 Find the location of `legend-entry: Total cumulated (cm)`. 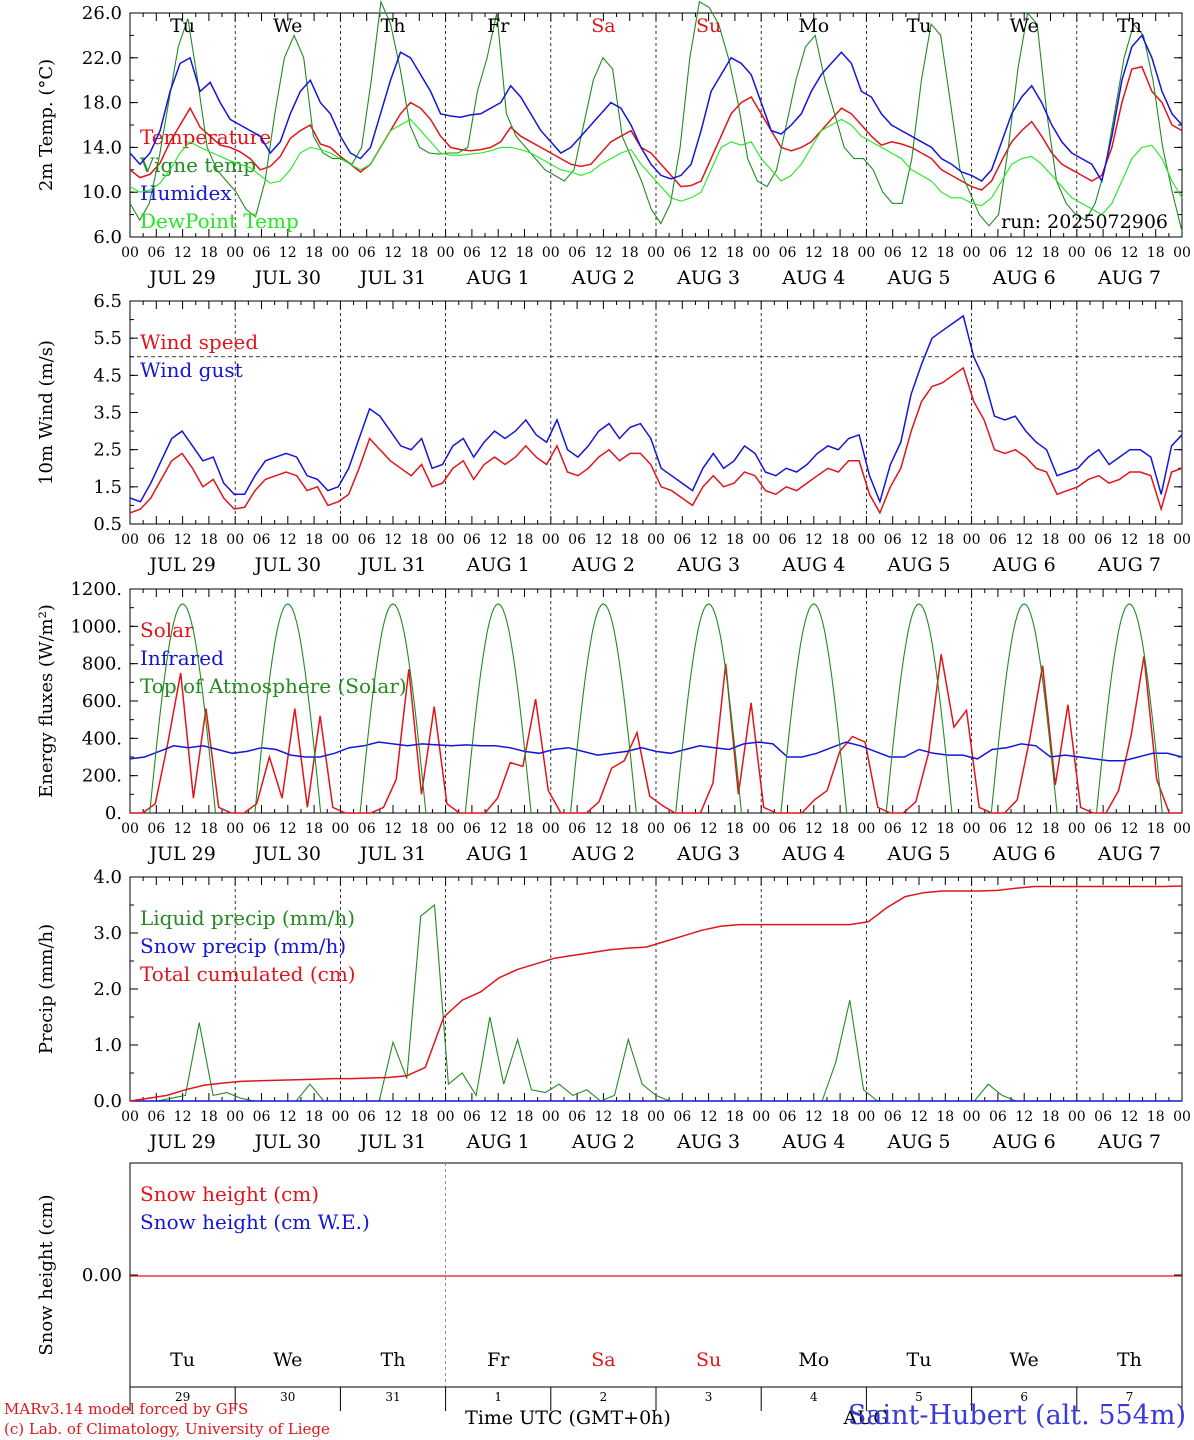

legend-entry: Total cumulated (cm) is located at coordinates (248, 974).